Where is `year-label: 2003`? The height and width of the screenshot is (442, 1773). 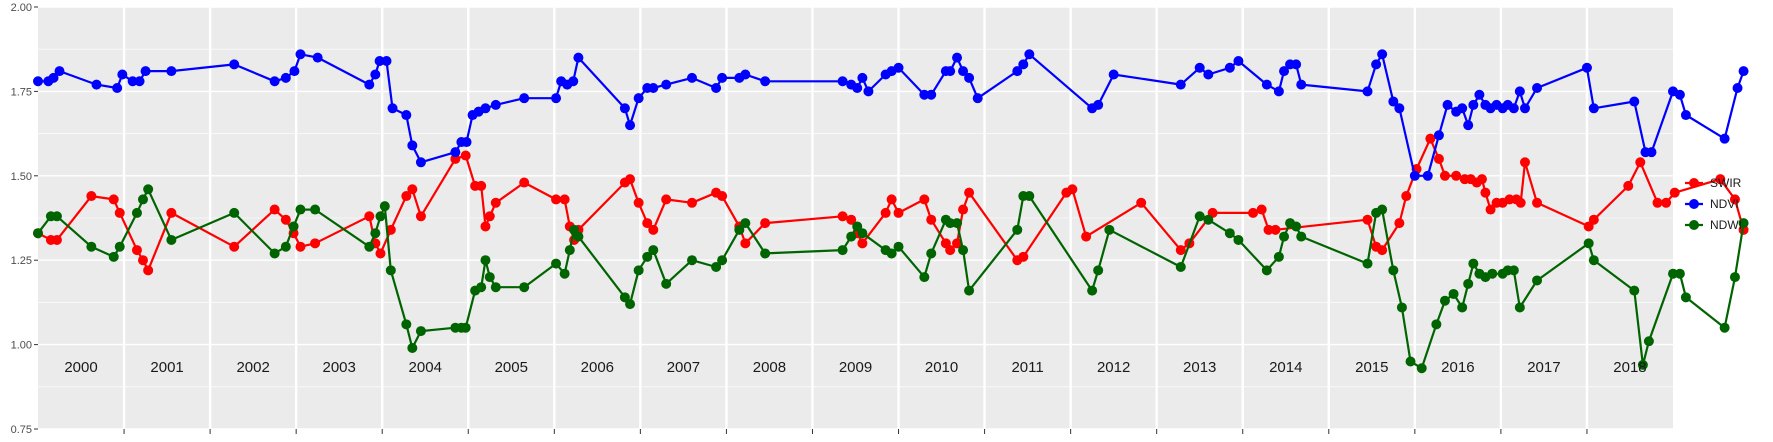 year-label: 2003 is located at coordinates (338, 367).